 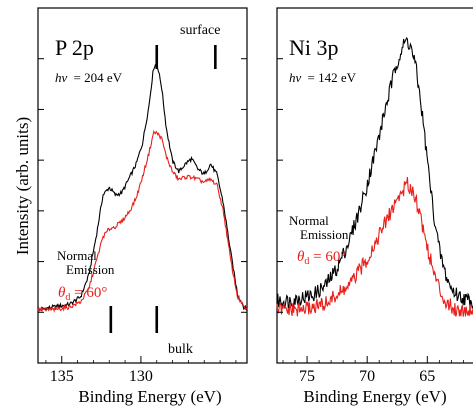 What do you see at coordinates (200, 30) in the screenshot?
I see `surface-label: surface` at bounding box center [200, 30].